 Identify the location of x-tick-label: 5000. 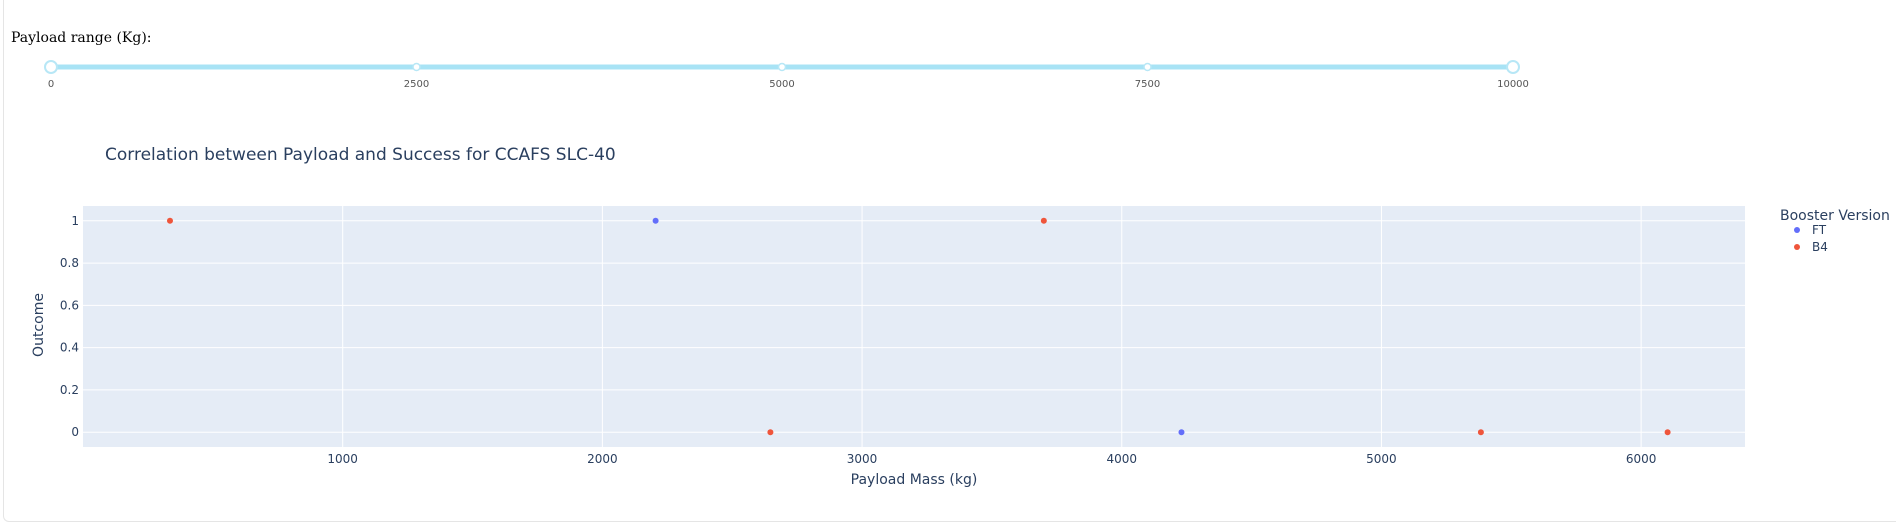
(1381, 459).